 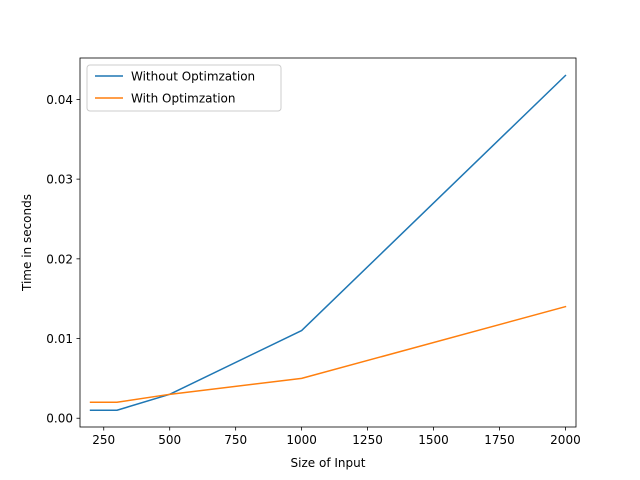 I want to click on legend-box, so click(x=184, y=88).